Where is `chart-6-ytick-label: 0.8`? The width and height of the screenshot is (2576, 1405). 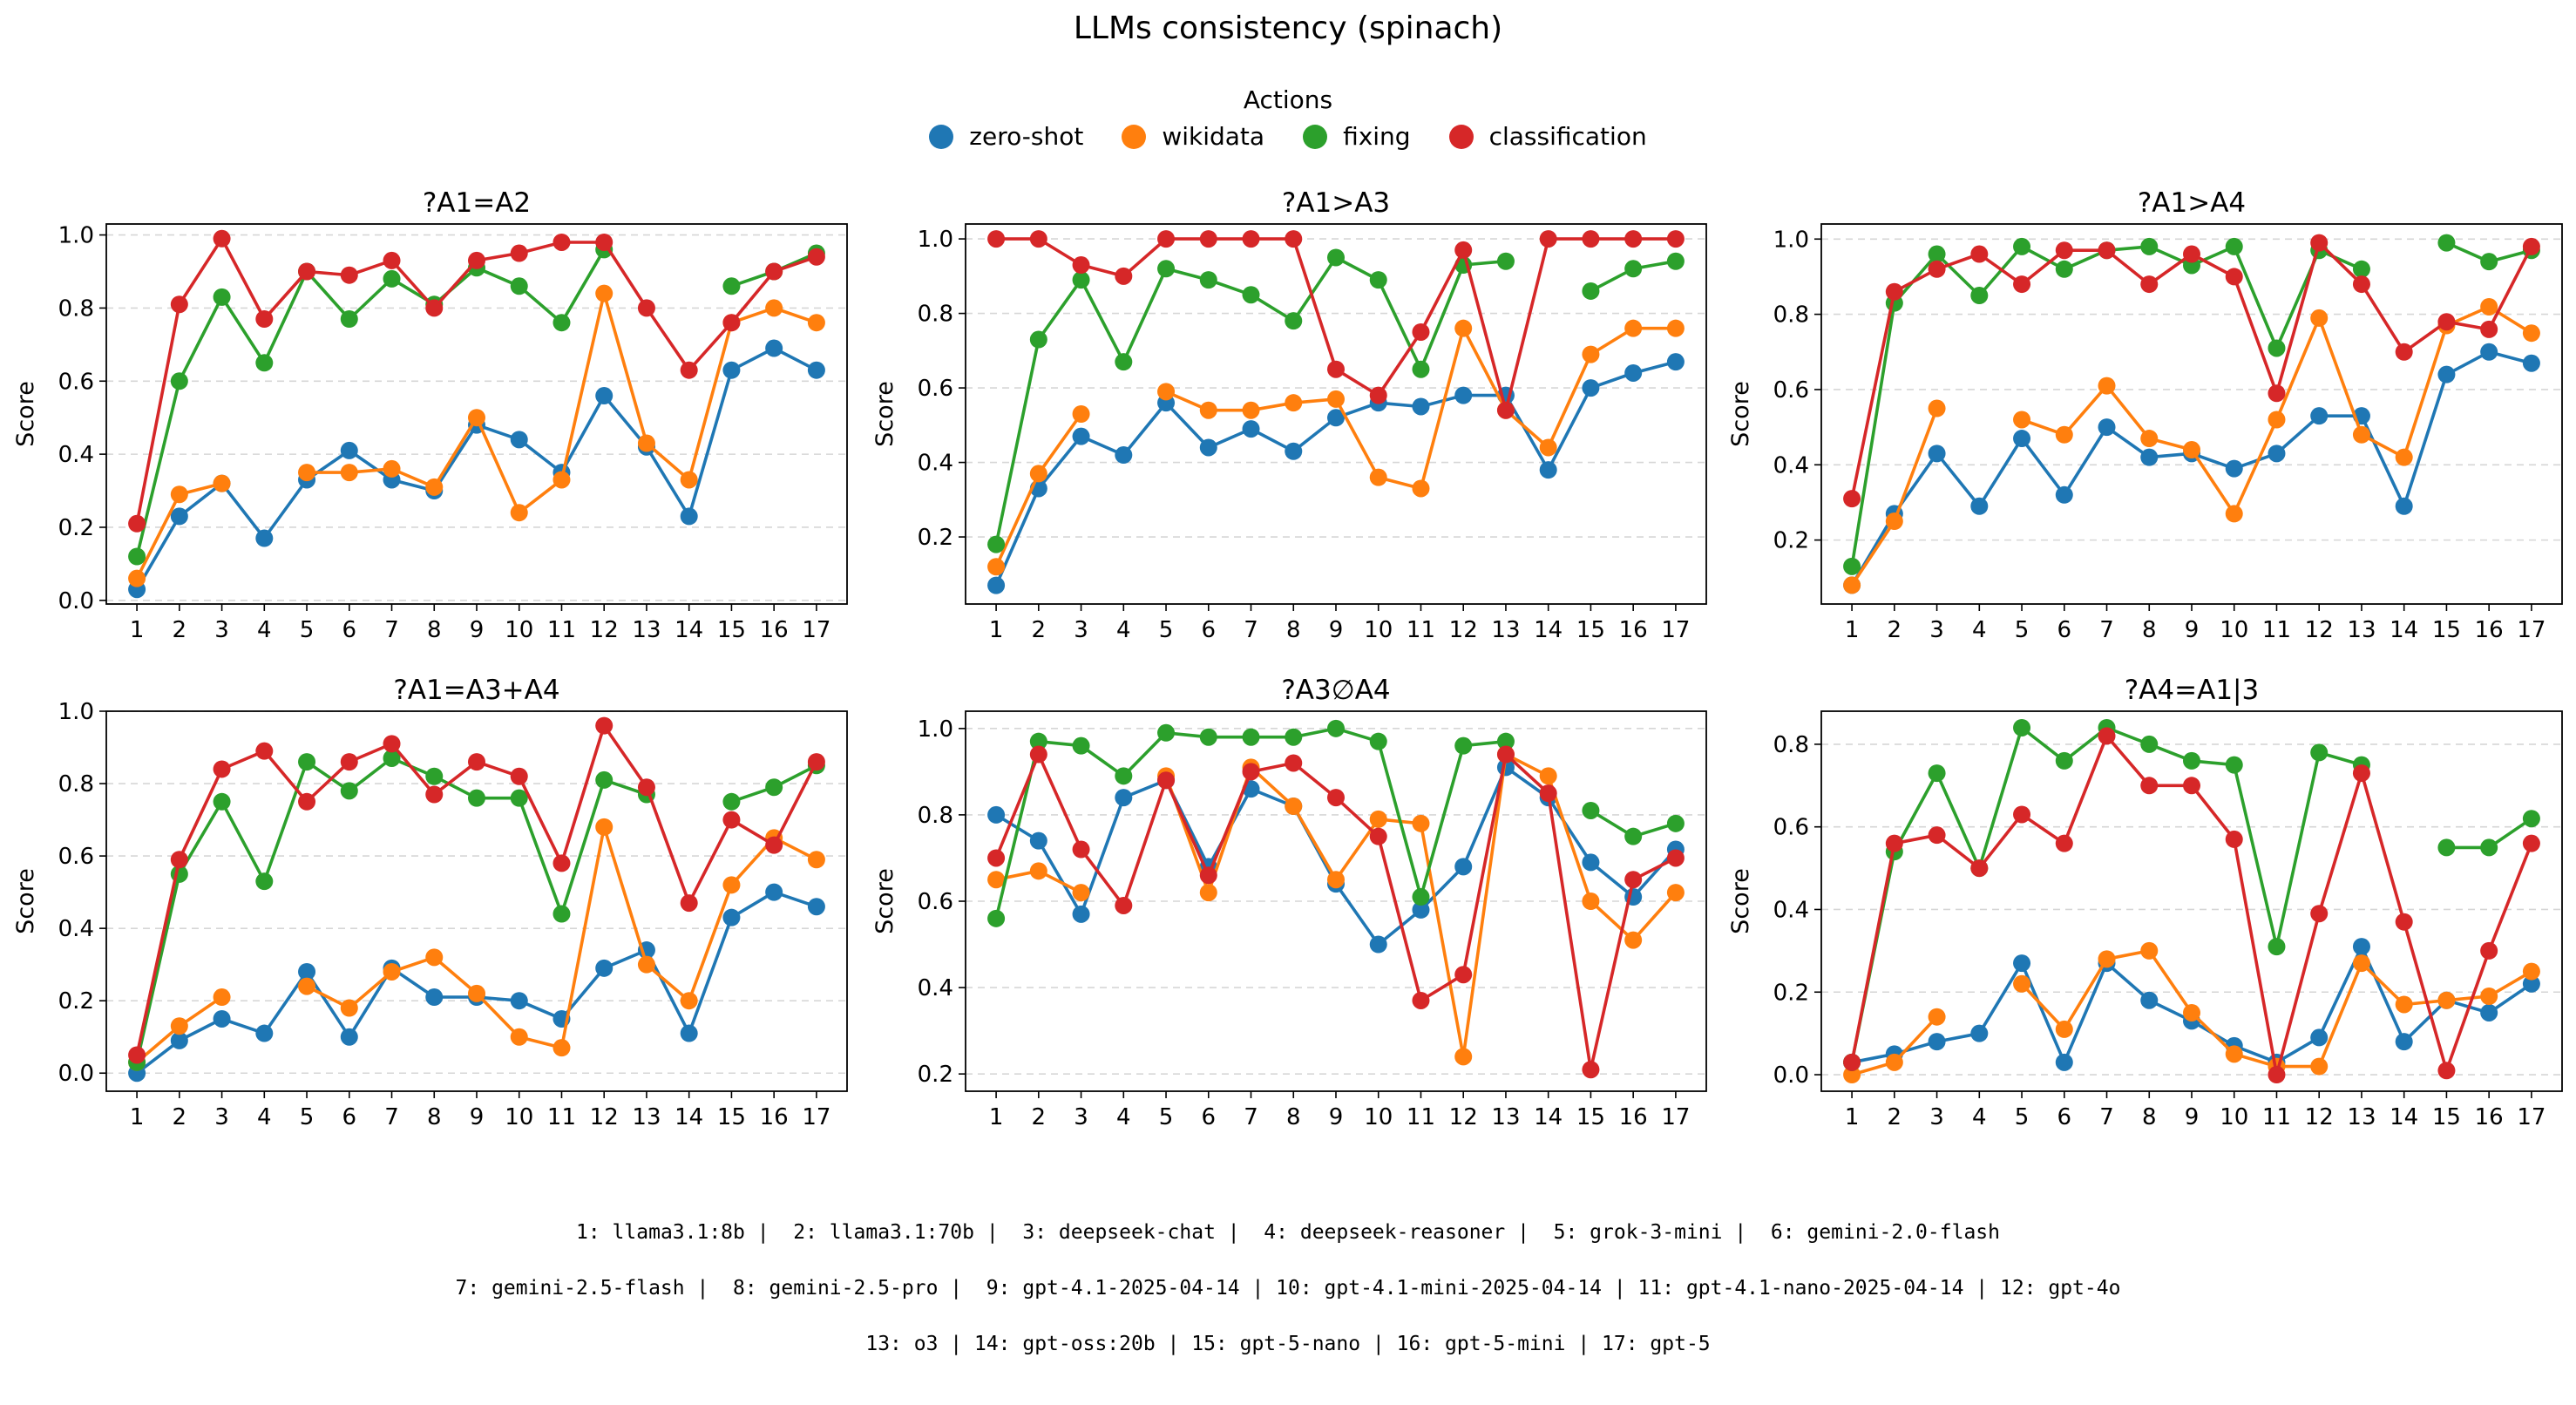 chart-6-ytick-label: 0.8 is located at coordinates (1791, 745).